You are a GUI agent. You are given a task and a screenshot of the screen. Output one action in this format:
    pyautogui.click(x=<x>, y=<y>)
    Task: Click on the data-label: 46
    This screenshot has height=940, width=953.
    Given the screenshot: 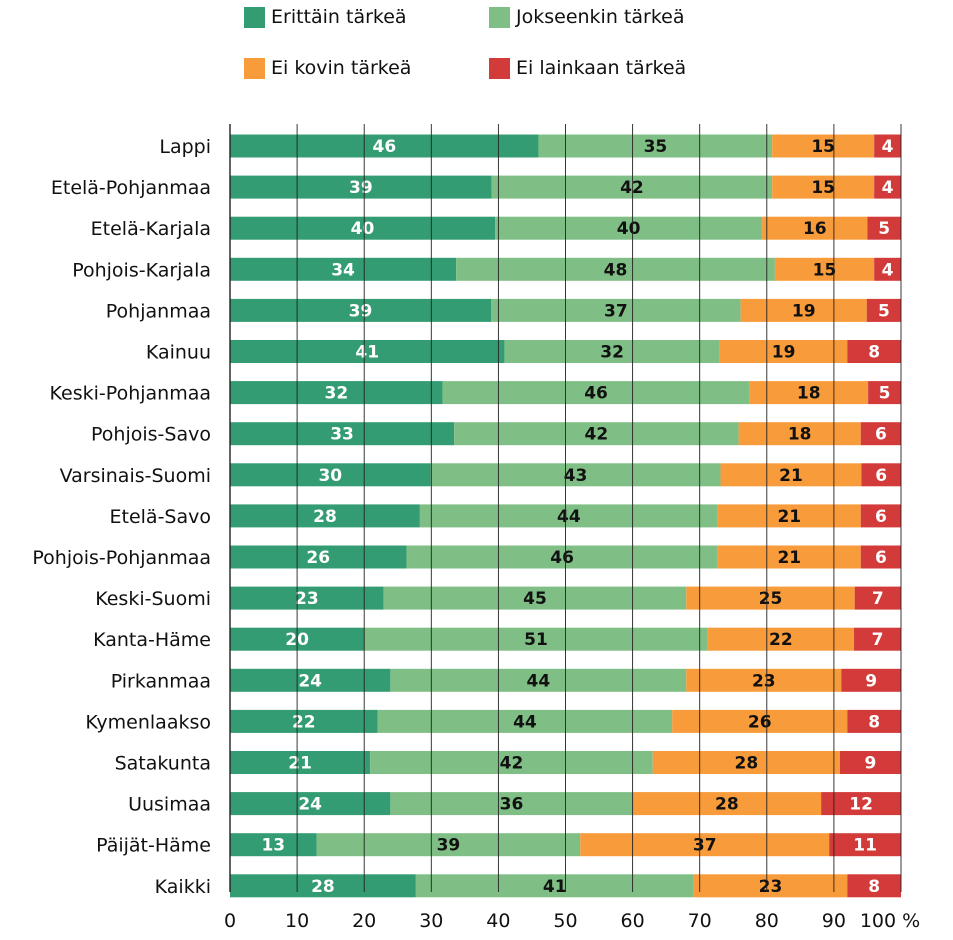 What is the action you would take?
    pyautogui.click(x=596, y=394)
    